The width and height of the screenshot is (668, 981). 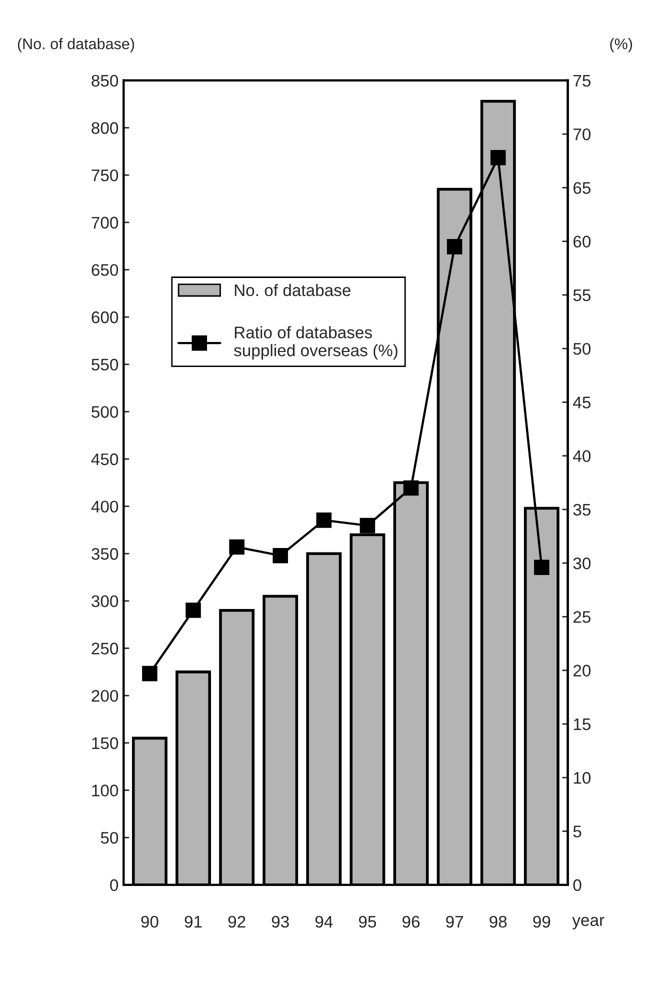 What do you see at coordinates (105, 128) in the screenshot?
I see `y-tick-label: 800` at bounding box center [105, 128].